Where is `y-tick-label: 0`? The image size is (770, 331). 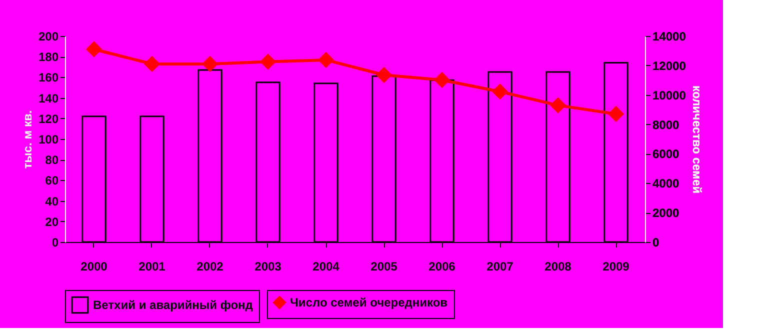
y-tick-label: 0 is located at coordinates (55, 243).